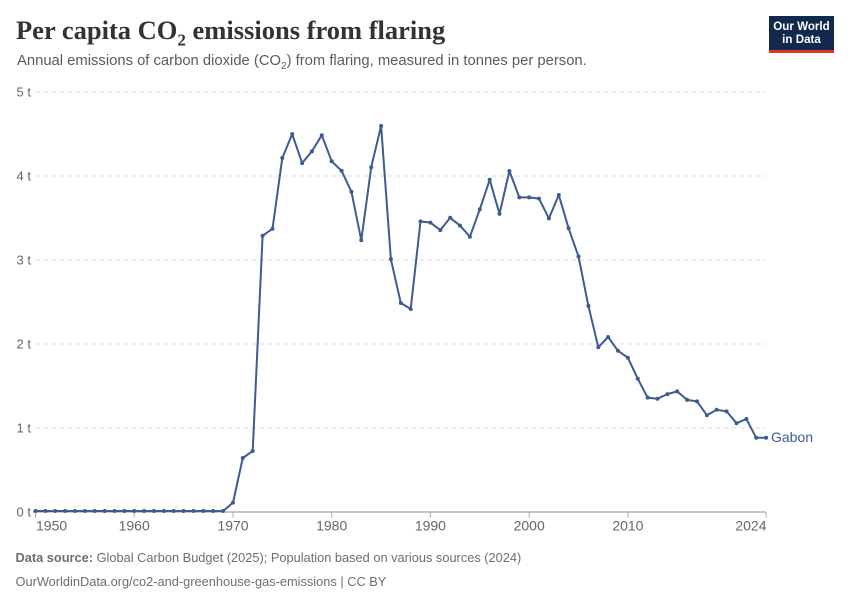 The width and height of the screenshot is (850, 600). I want to click on svg-text: 1 t, so click(24, 428).